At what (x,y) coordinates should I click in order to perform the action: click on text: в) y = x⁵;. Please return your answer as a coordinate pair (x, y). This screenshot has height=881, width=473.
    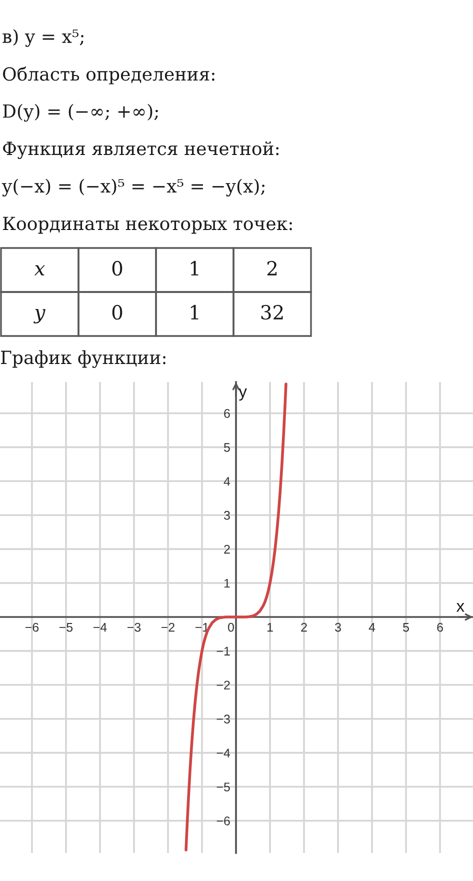
    Looking at the image, I should click on (43, 38).